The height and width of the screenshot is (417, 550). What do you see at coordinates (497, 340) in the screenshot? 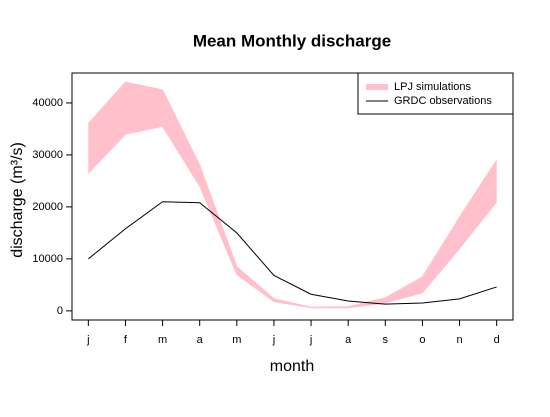
I see `x-tick-label: d` at bounding box center [497, 340].